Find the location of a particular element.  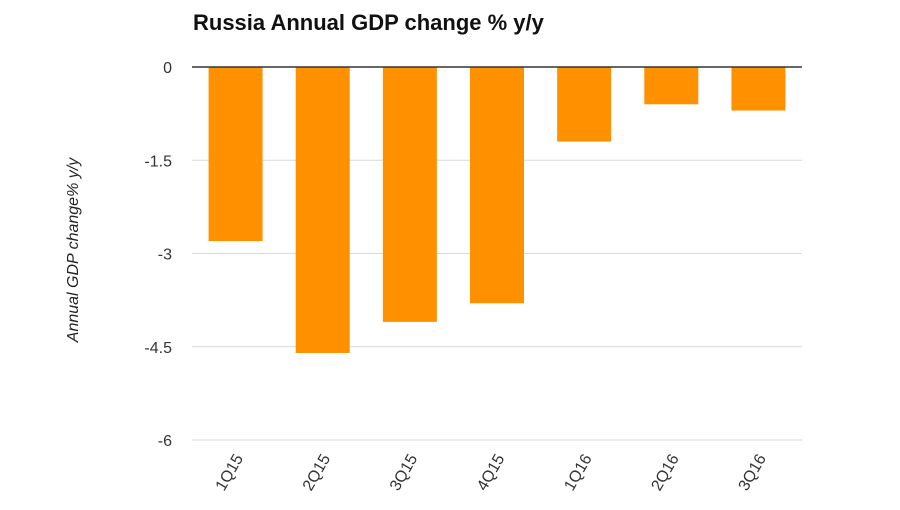

x-tick-label: 1Q16 is located at coordinates (578, 472).